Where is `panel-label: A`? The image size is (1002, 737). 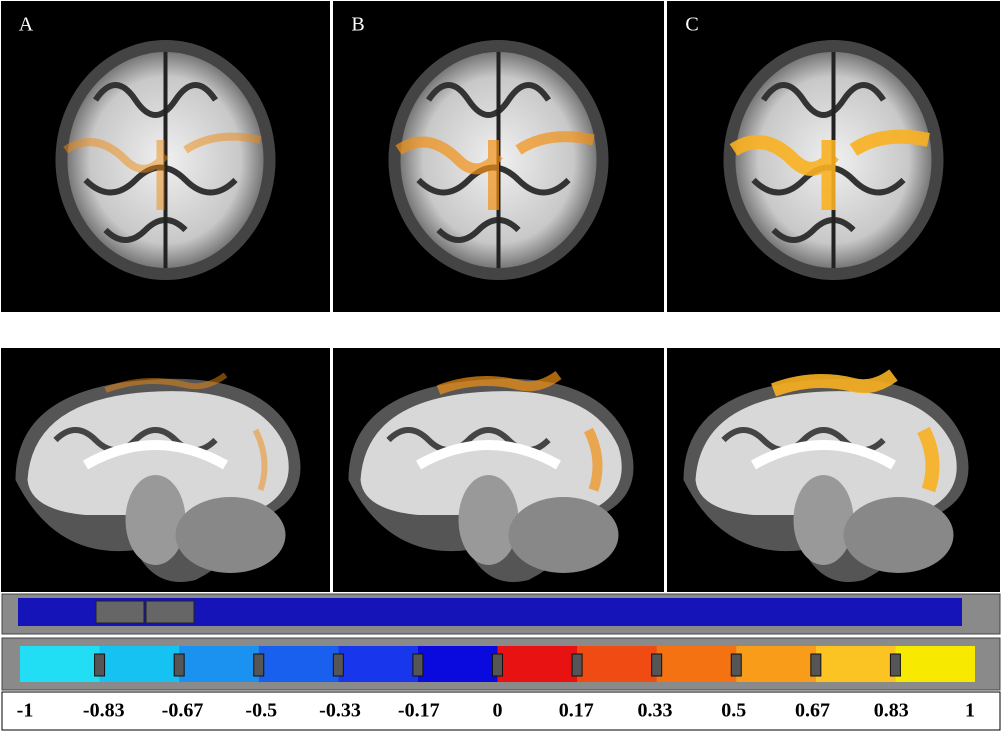 panel-label: A is located at coordinates (26, 25).